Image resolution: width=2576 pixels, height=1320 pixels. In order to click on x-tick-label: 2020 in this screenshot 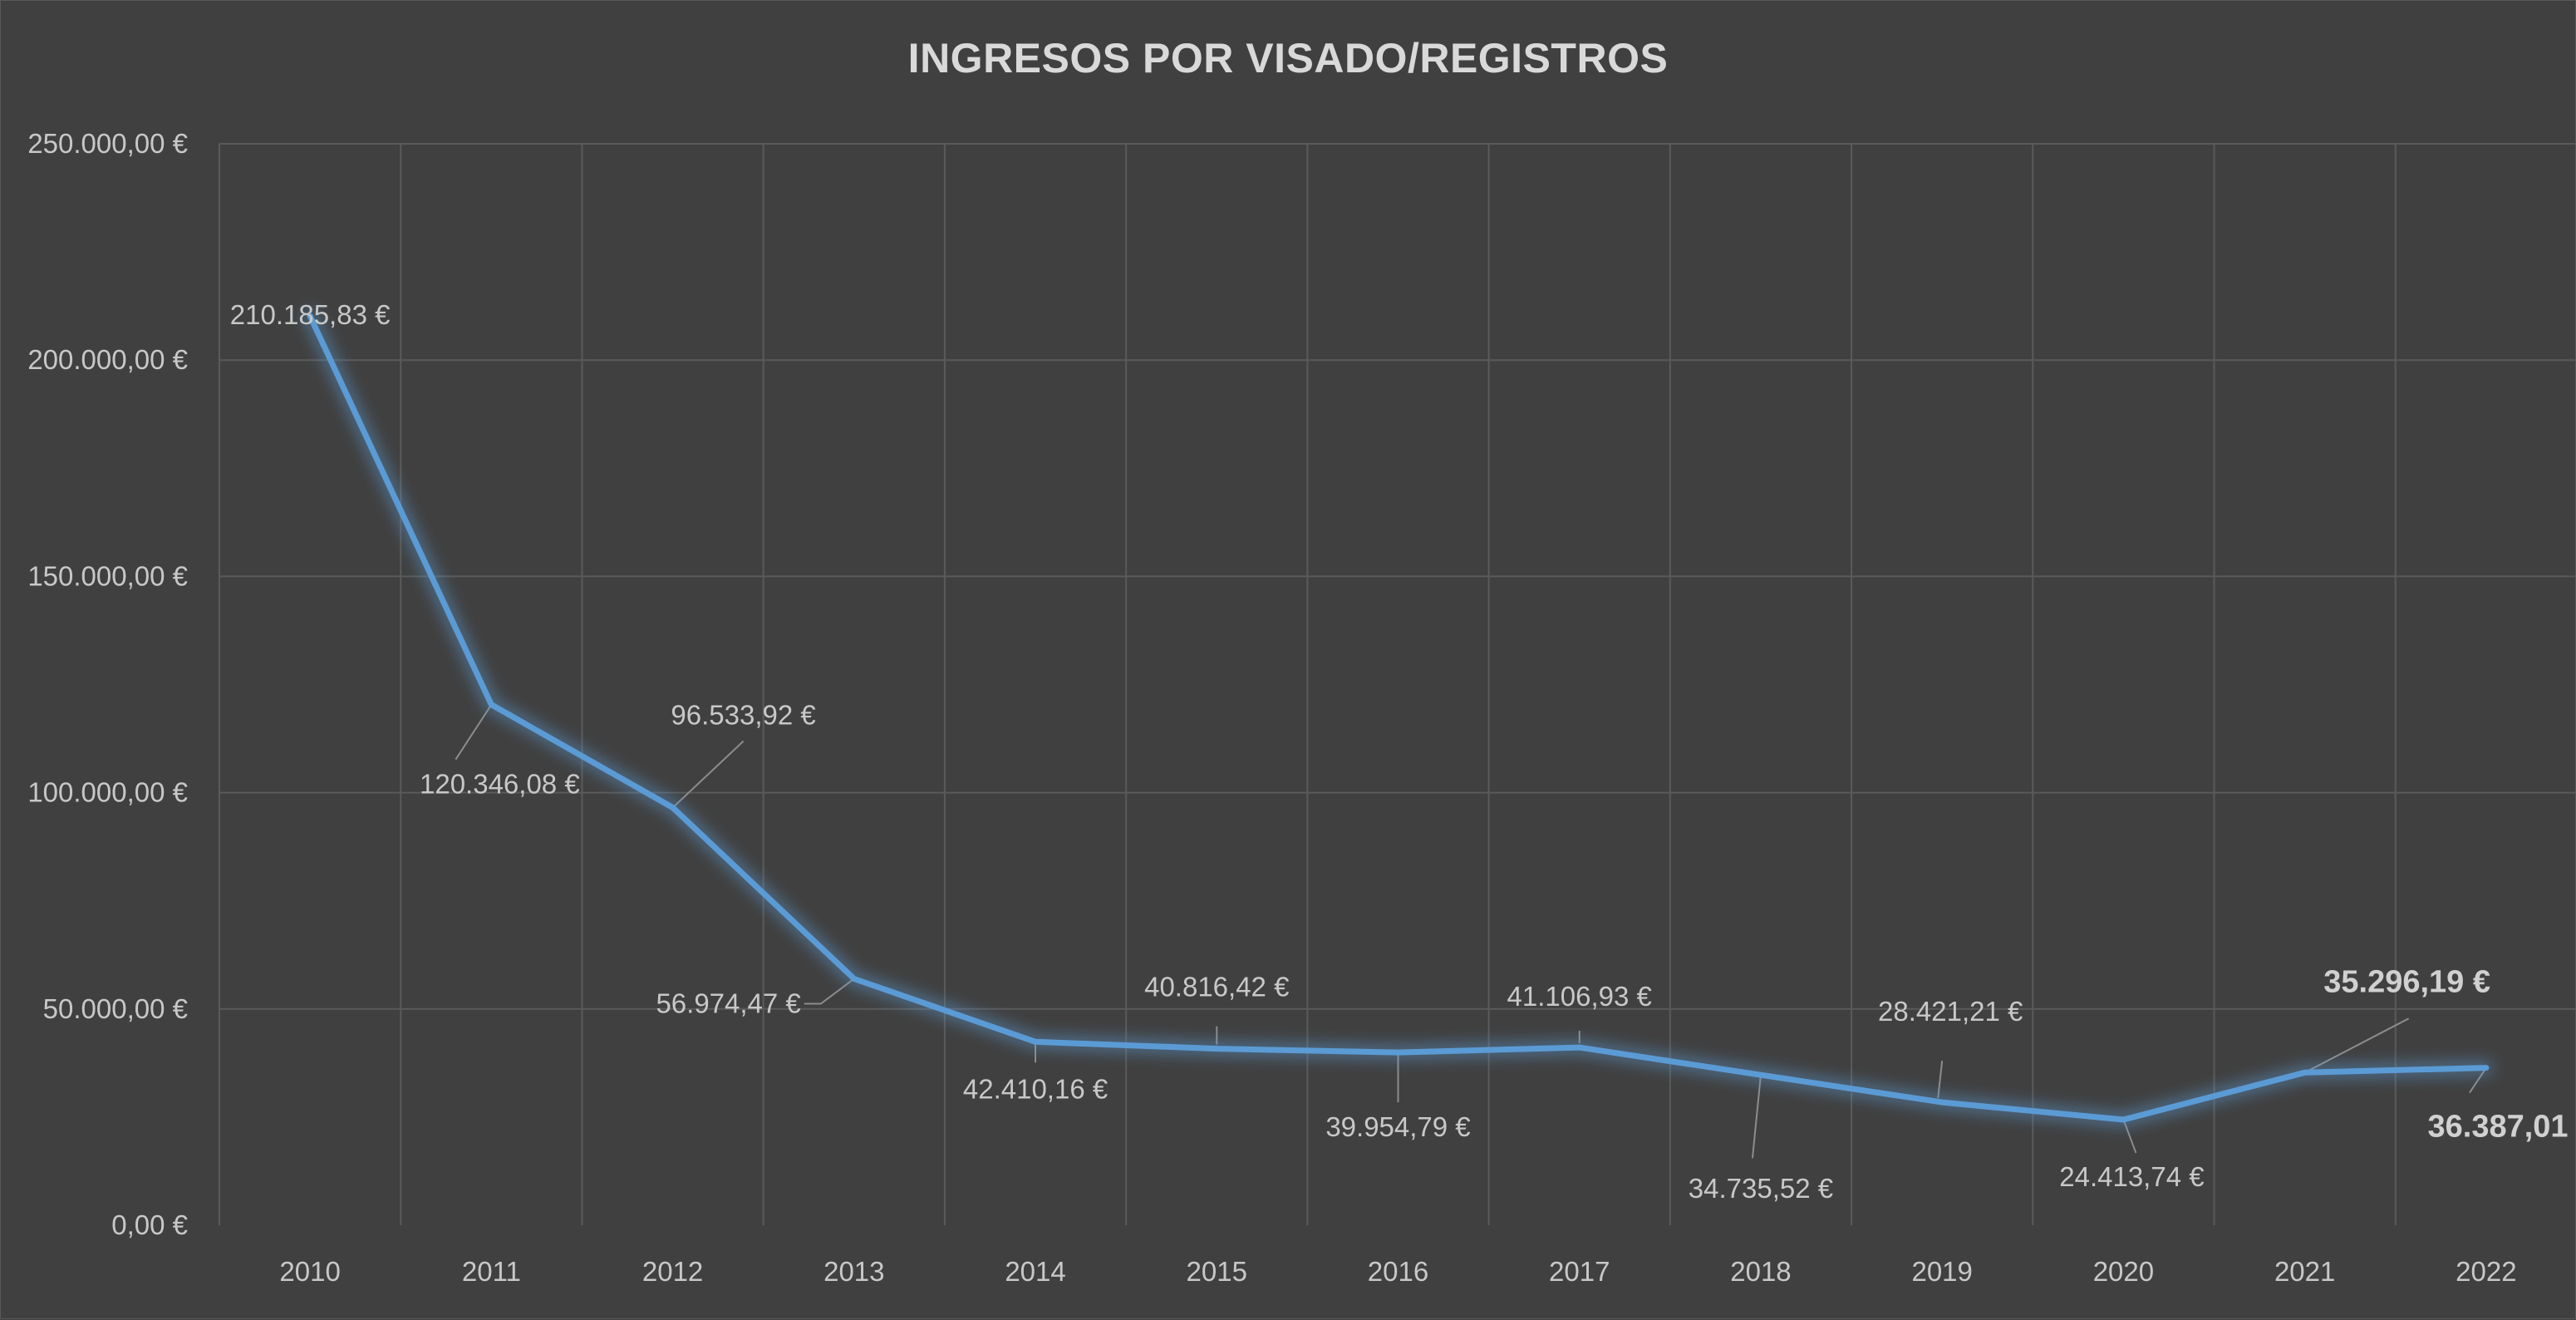, I will do `click(2123, 1272)`.